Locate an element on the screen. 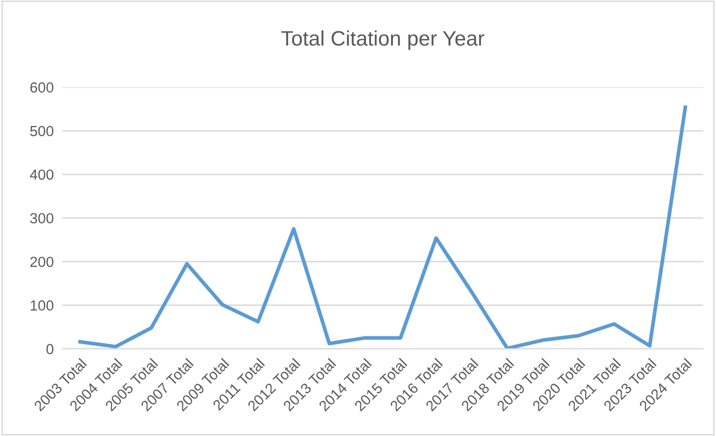 Image resolution: width=716 pixels, height=436 pixels. y-tick-label: 0 is located at coordinates (50, 349).